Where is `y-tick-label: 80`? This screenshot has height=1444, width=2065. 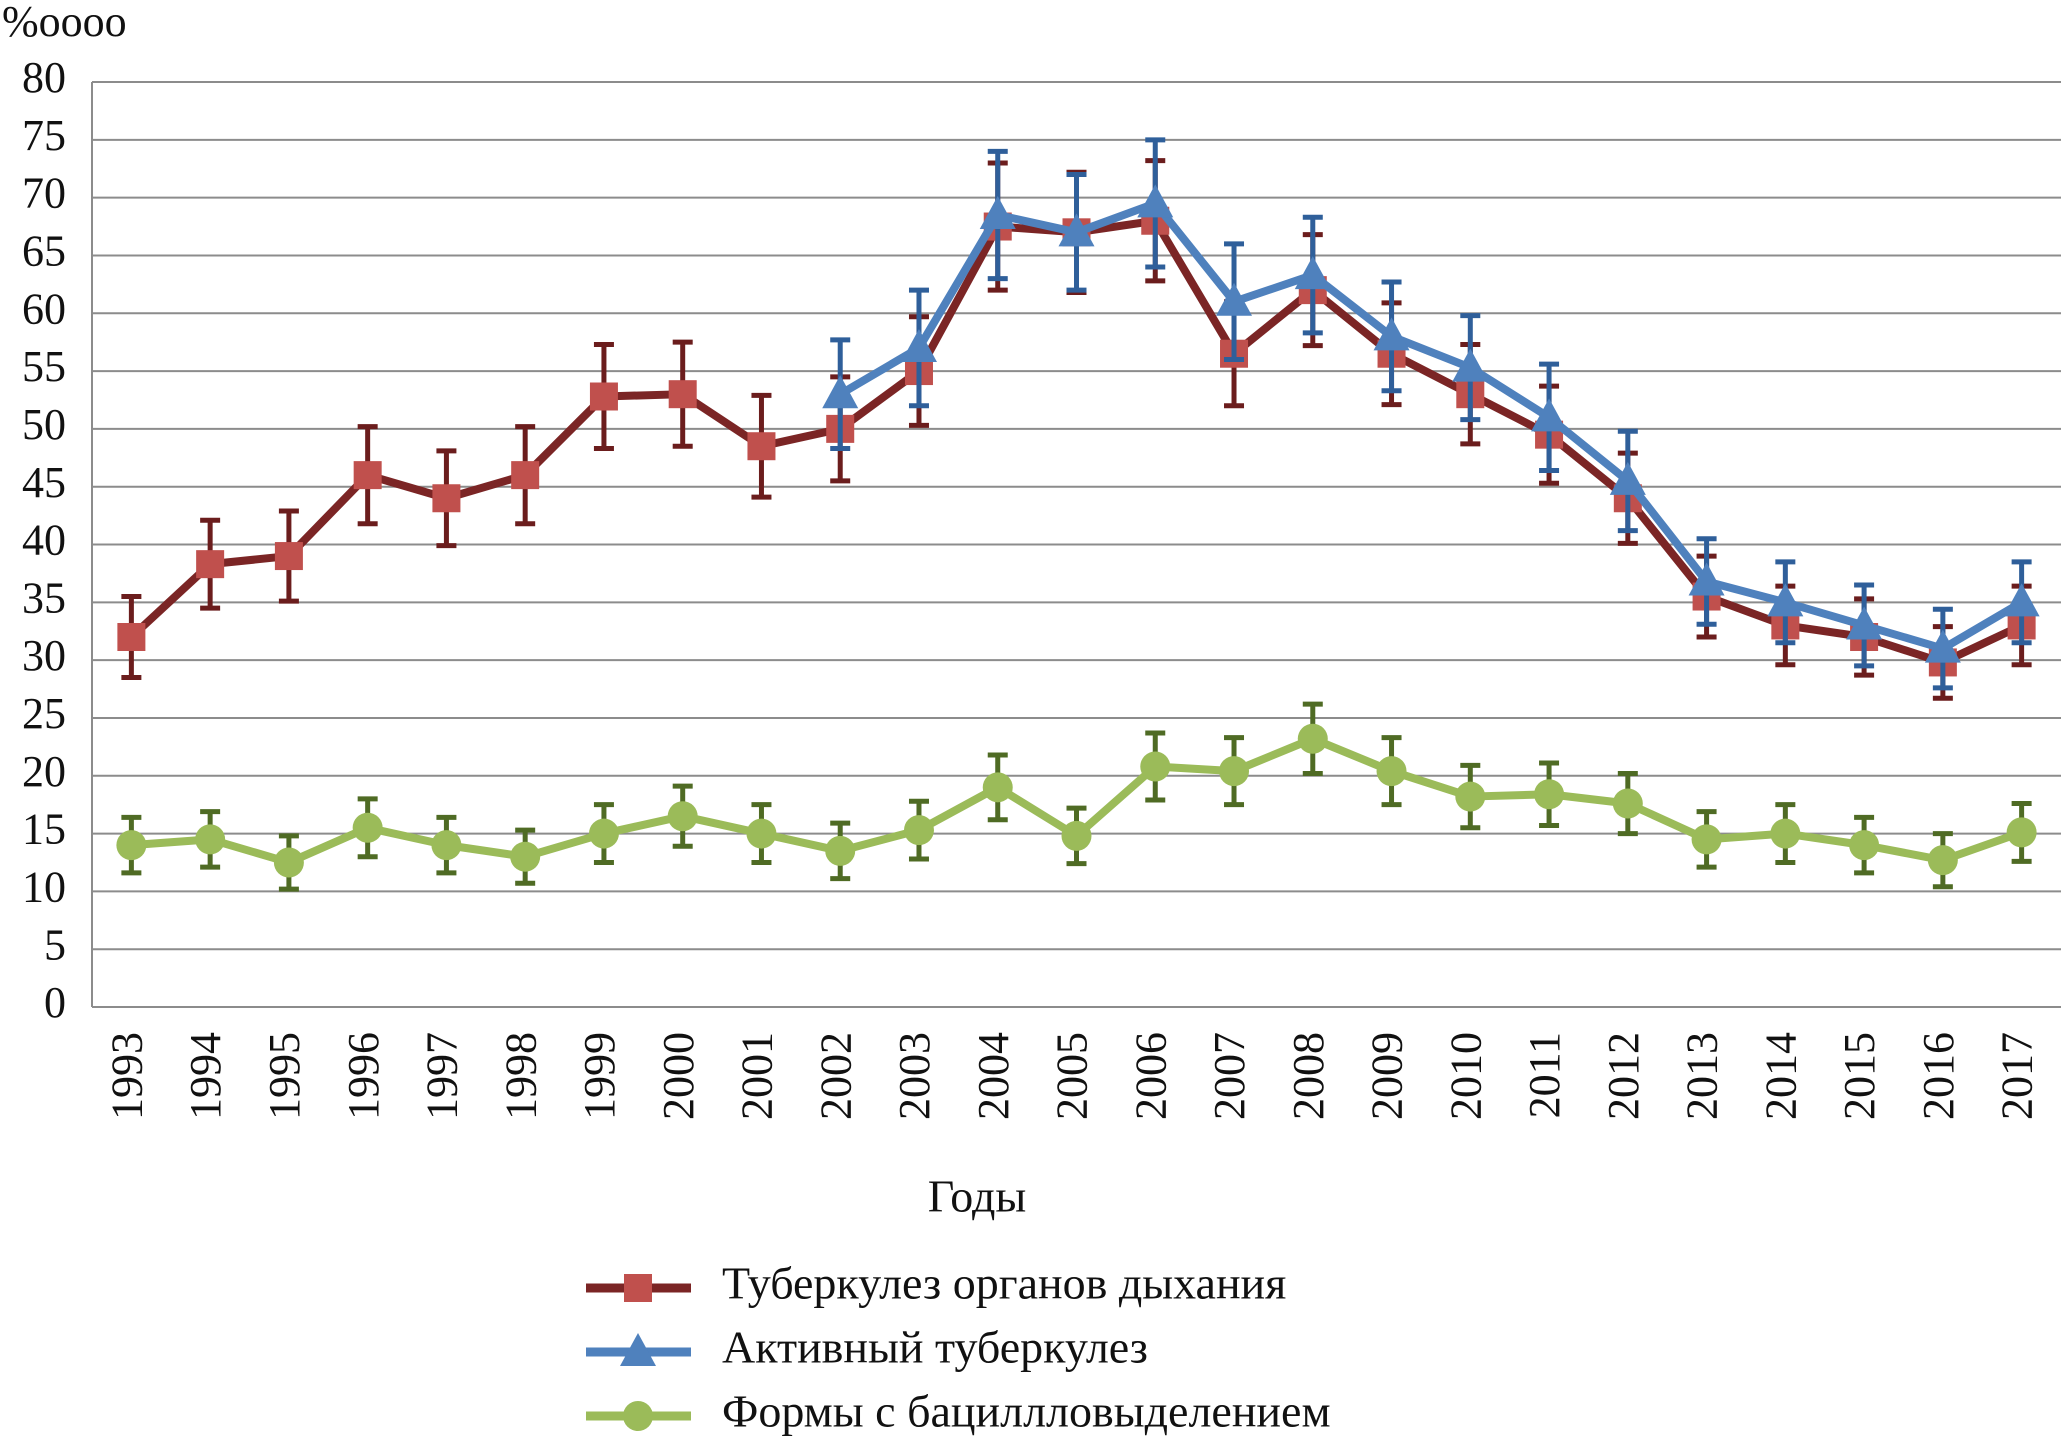
y-tick-label: 80 is located at coordinates (44, 77).